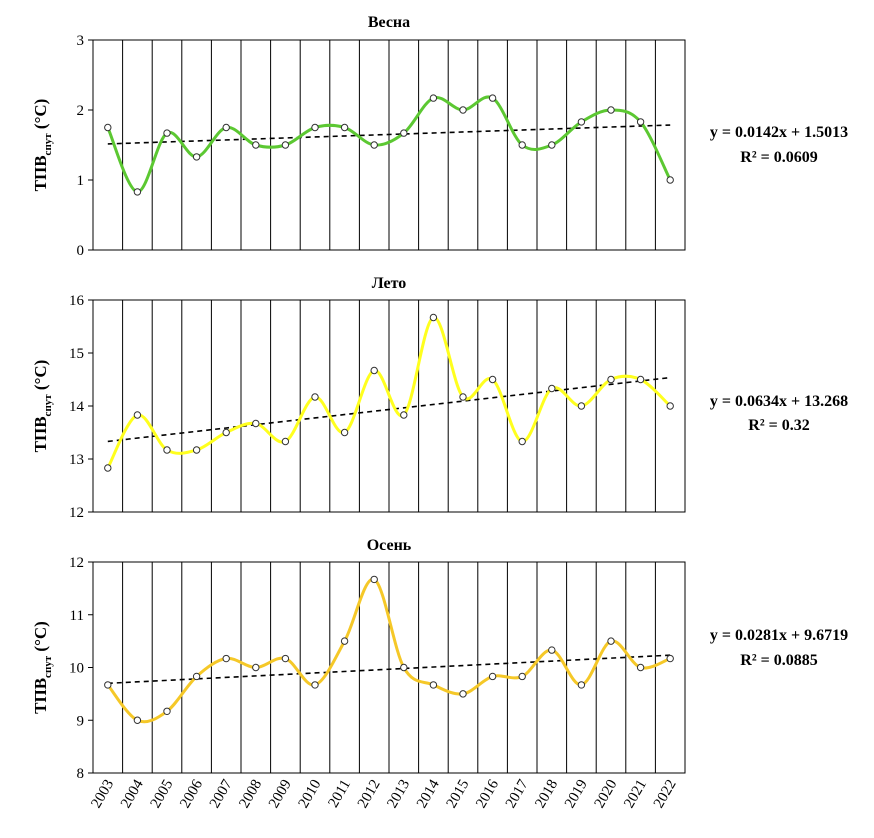  What do you see at coordinates (779, 635) in the screenshot?
I see `trend-equation: y = 0.0281x + 9.6719` at bounding box center [779, 635].